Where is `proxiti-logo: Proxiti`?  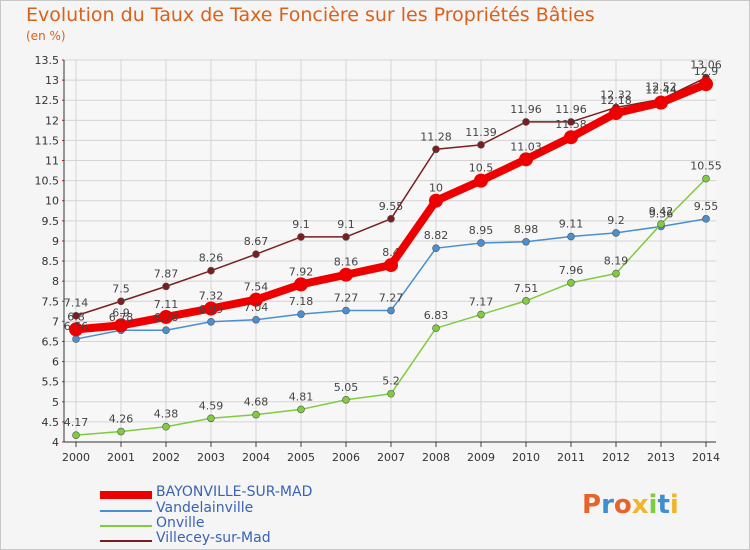 proxiti-logo: Proxiti is located at coordinates (630, 505).